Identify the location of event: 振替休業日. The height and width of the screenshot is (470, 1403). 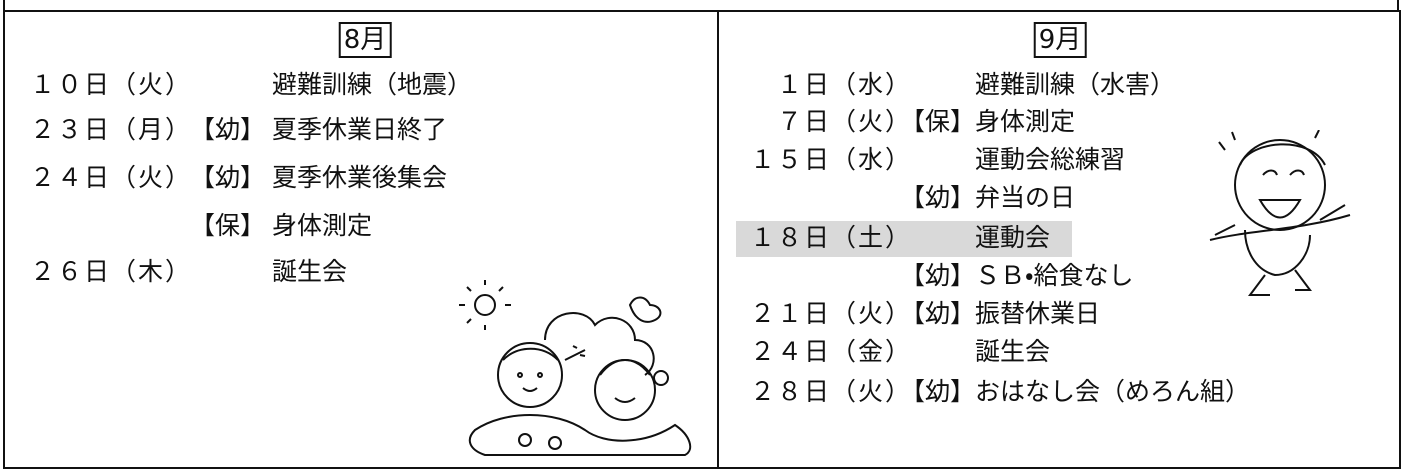
(1038, 313).